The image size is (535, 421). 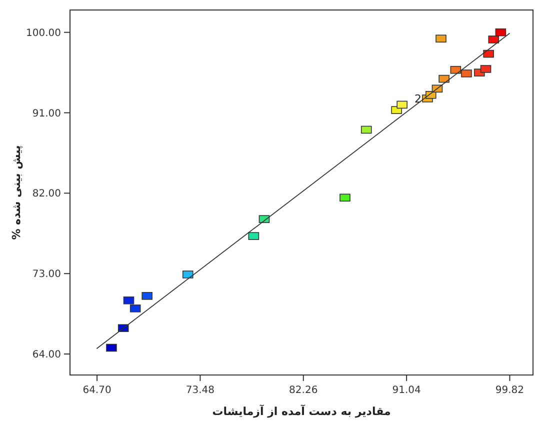 What do you see at coordinates (418, 99) in the screenshot?
I see `annotation: 2` at bounding box center [418, 99].